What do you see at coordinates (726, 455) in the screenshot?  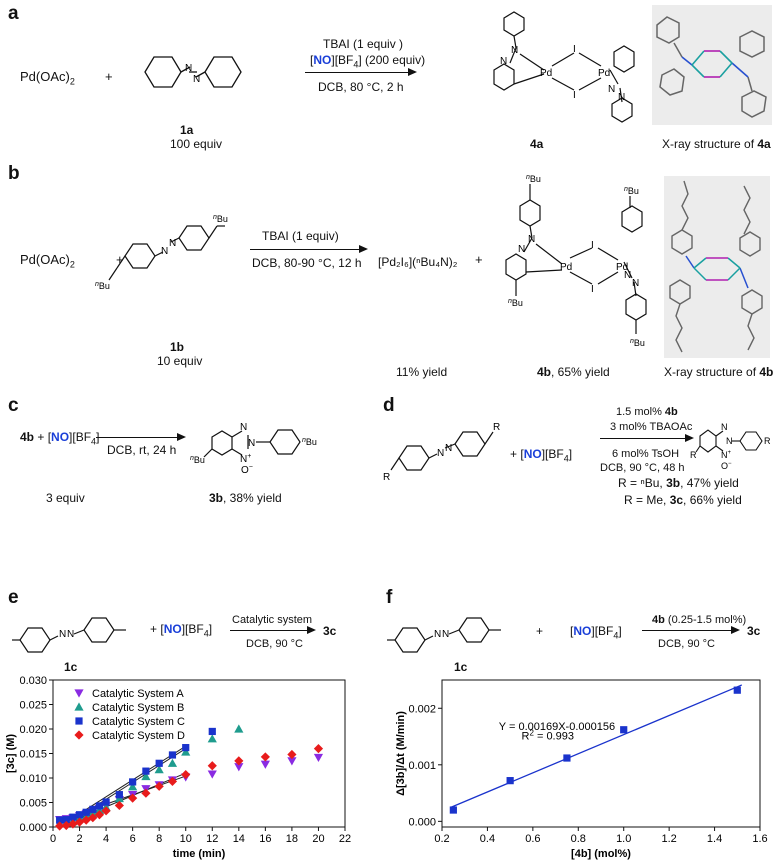 I see `nplus-label-d3: N+` at bounding box center [726, 455].